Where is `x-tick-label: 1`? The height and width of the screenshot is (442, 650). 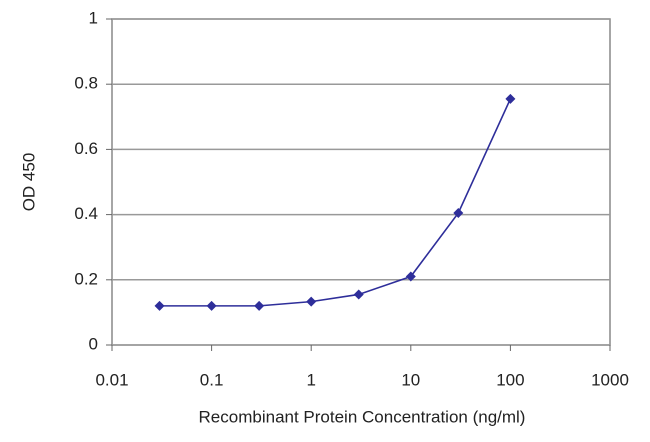 x-tick-label: 1 is located at coordinates (310, 379).